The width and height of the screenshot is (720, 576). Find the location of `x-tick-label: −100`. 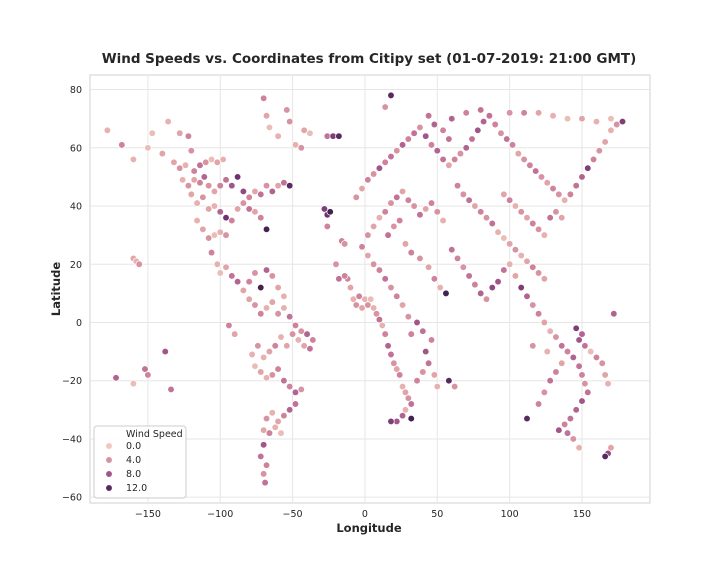

x-tick-label: −100 is located at coordinates (220, 514).